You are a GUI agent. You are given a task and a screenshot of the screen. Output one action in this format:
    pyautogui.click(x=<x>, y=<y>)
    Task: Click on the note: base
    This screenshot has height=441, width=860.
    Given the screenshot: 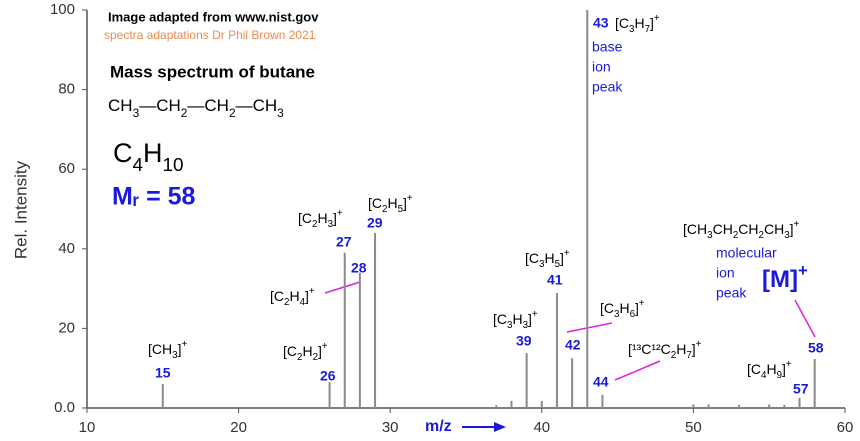 What is the action you would take?
    pyautogui.click(x=607, y=47)
    